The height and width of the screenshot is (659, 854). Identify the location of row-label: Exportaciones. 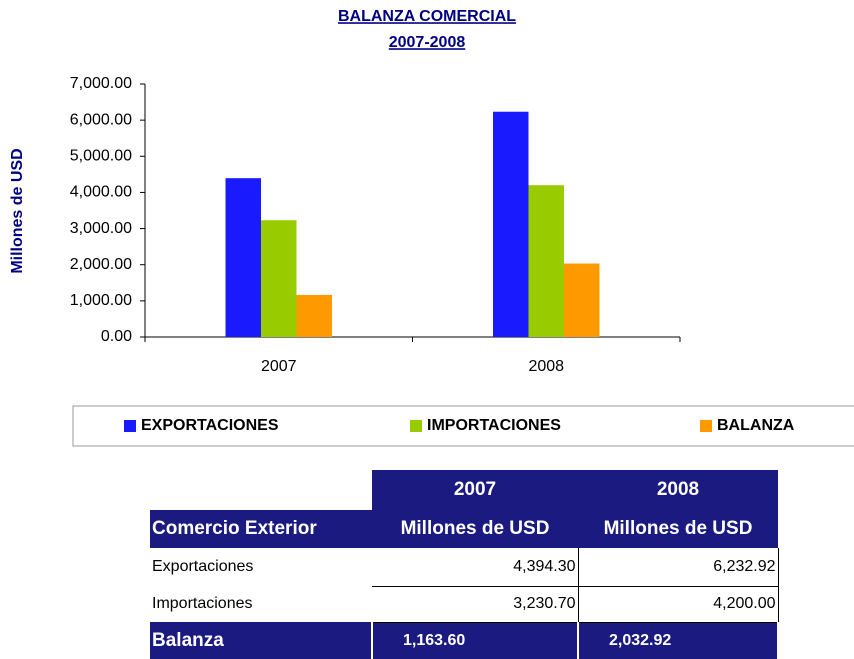
(203, 566).